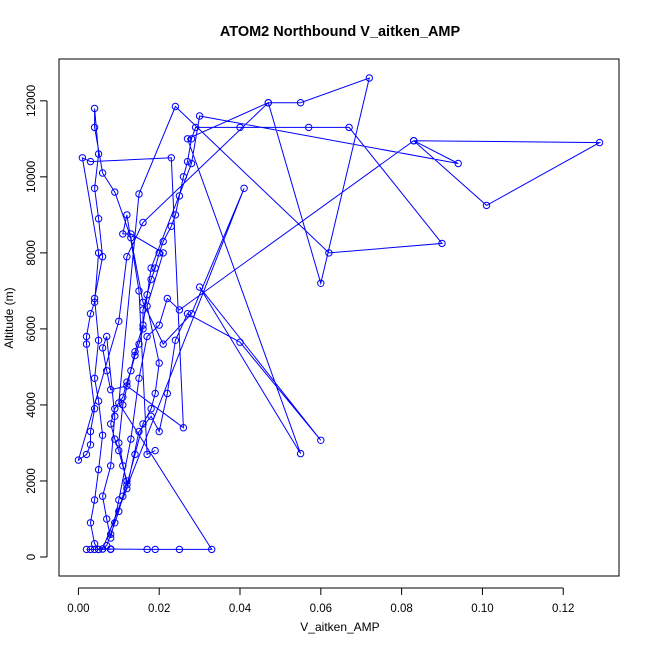 The image size is (650, 650). I want to click on y-tick-label: 0, so click(32, 557).